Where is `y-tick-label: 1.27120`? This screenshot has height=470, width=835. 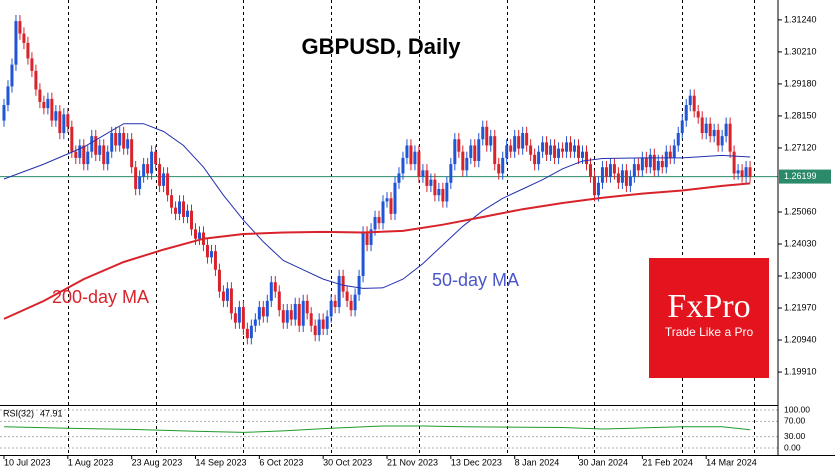 y-tick-label: 1.27120 is located at coordinates (800, 147).